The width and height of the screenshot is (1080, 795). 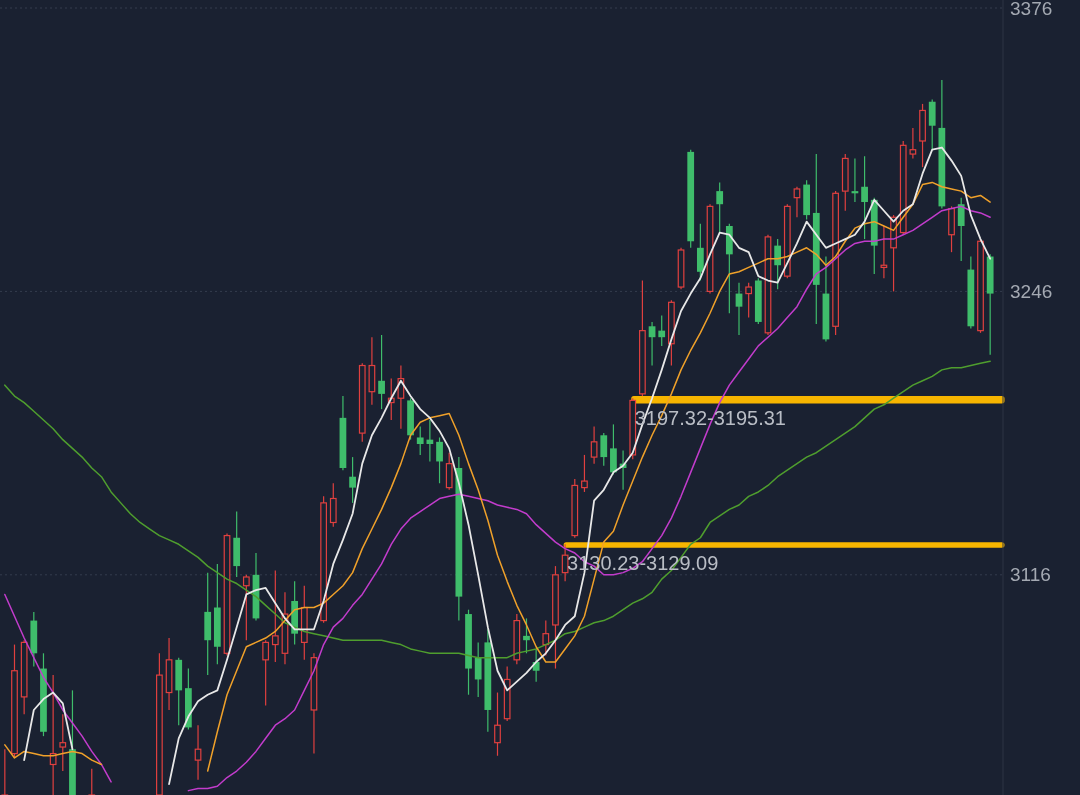 I want to click on y-tick-label: 3116, so click(x=1030, y=575).